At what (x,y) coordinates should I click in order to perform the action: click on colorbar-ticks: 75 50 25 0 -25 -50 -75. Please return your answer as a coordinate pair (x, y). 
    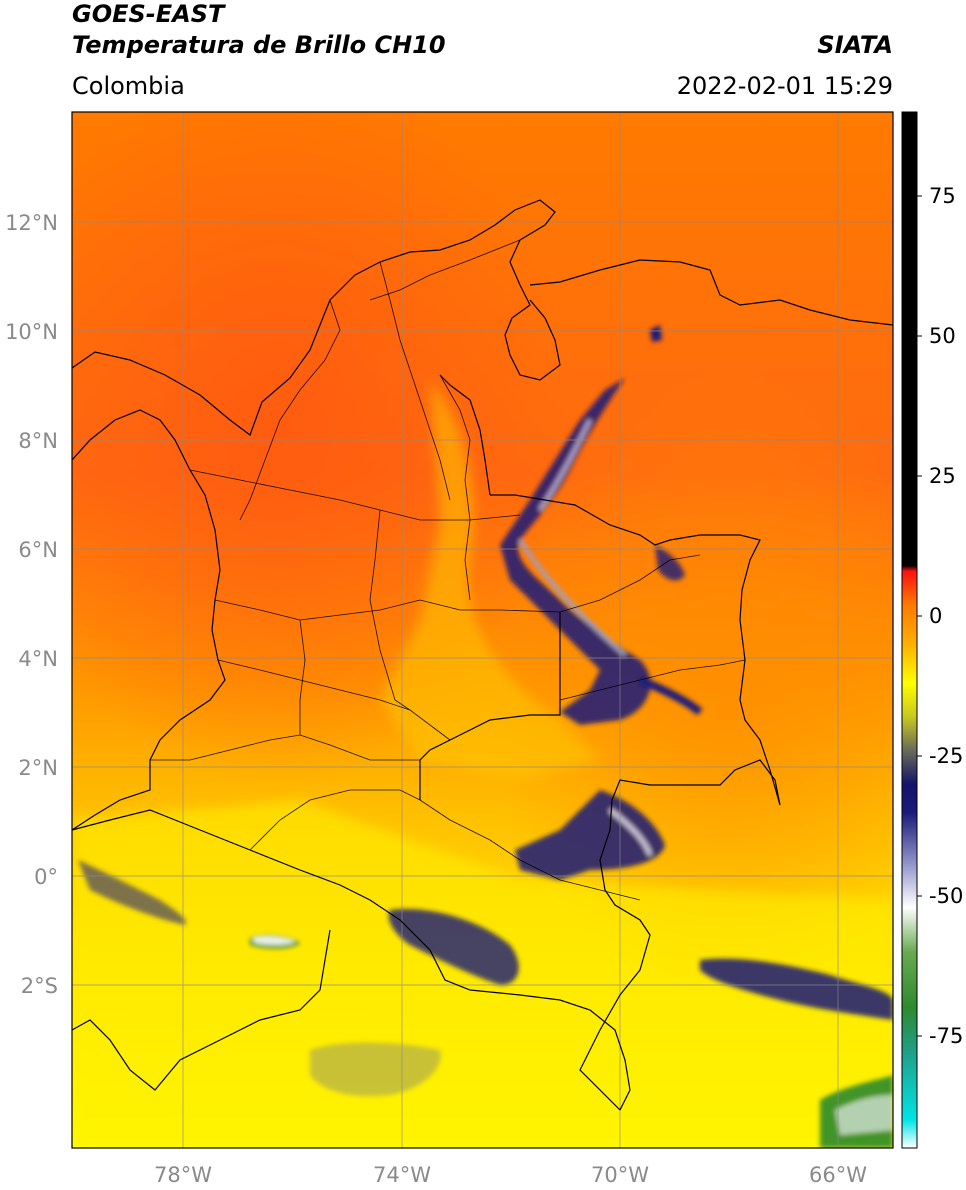
    Looking at the image, I should click on (940, 616).